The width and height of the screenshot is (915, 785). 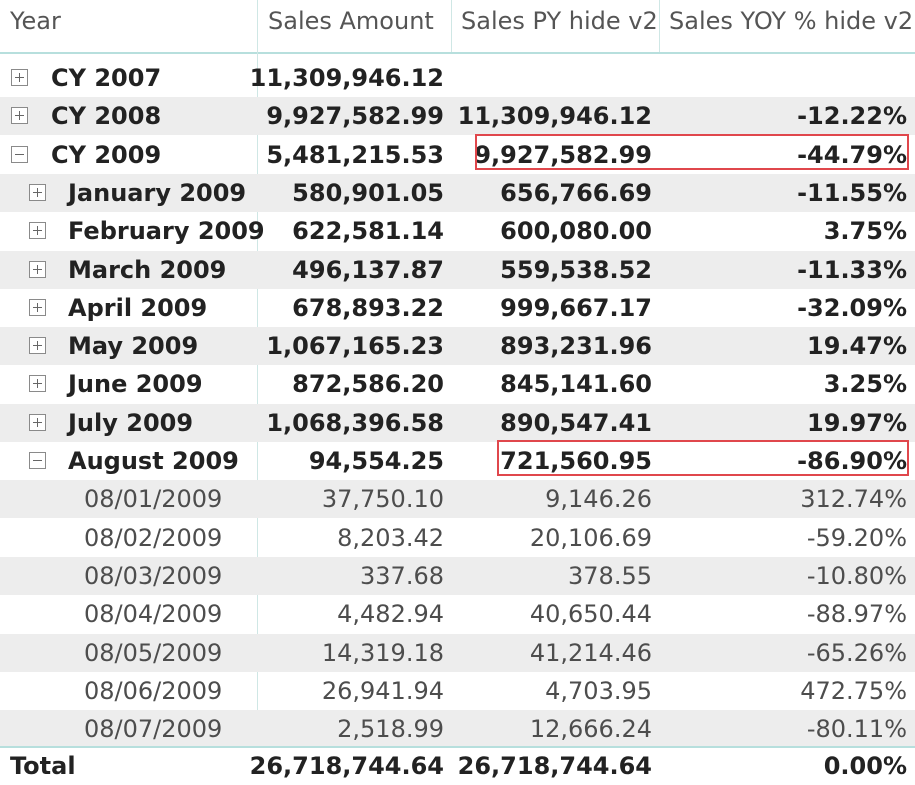 What do you see at coordinates (382, 499) in the screenshot?
I see `sales-amount-cell: 37,750.10` at bounding box center [382, 499].